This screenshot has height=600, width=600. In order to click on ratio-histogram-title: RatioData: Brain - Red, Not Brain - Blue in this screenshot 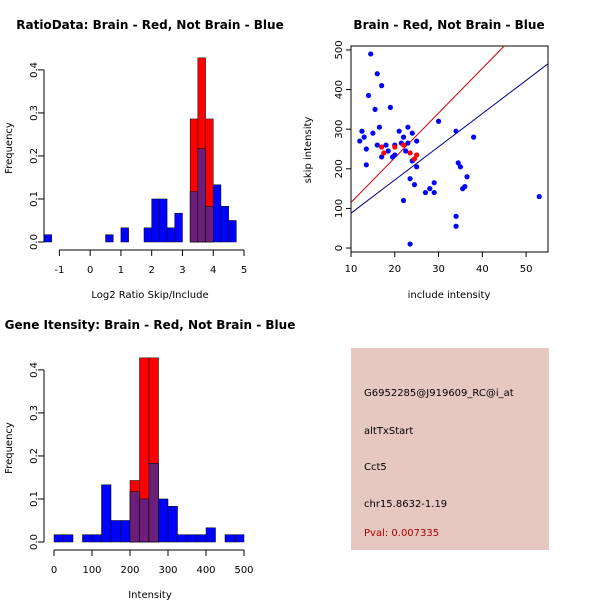, I will do `click(149, 25)`.